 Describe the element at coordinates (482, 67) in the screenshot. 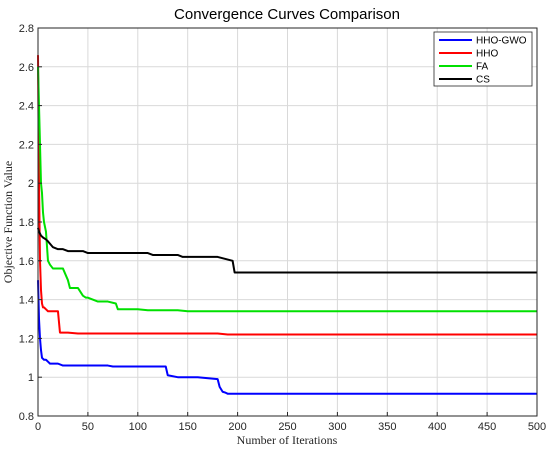

I see `legend-label-fa: FA` at that location.